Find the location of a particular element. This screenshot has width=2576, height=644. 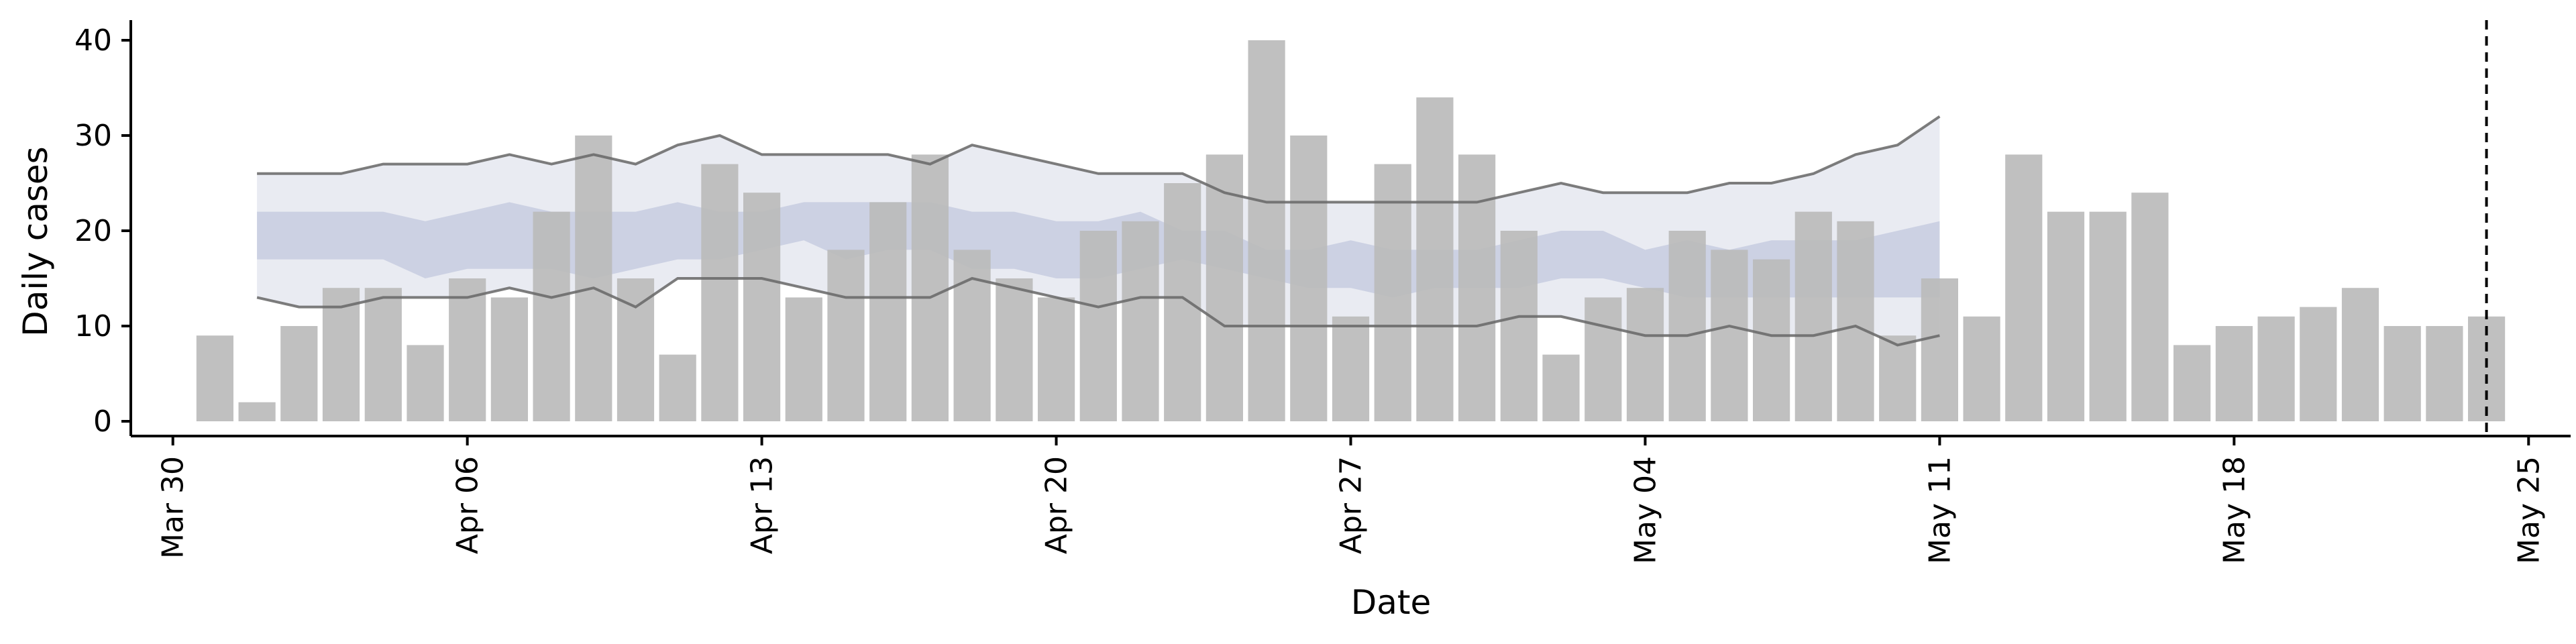

x-tick-label: Apr 27 is located at coordinates (1351, 505).